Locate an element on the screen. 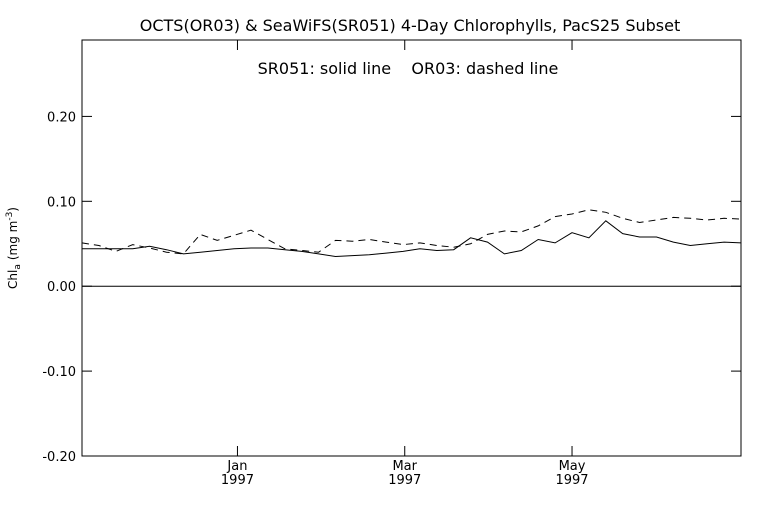 This screenshot has width=768, height=512. y-axis-label-subscript: a is located at coordinates (18, 267).